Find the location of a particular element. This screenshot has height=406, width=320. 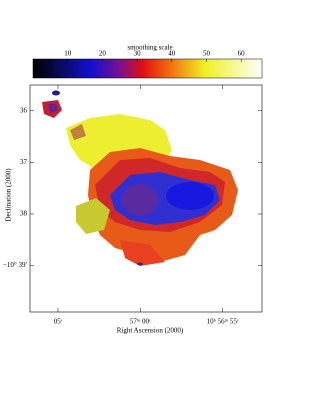

colorbar-tick-label: 40 is located at coordinates (172, 54).